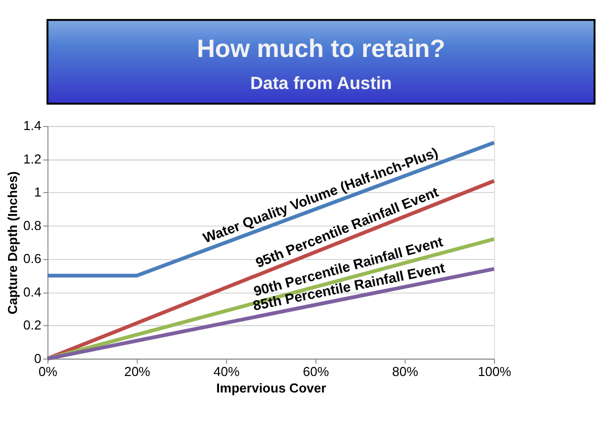 The width and height of the screenshot is (602, 444). I want to click on y-tick-label: 1.2, so click(32, 158).